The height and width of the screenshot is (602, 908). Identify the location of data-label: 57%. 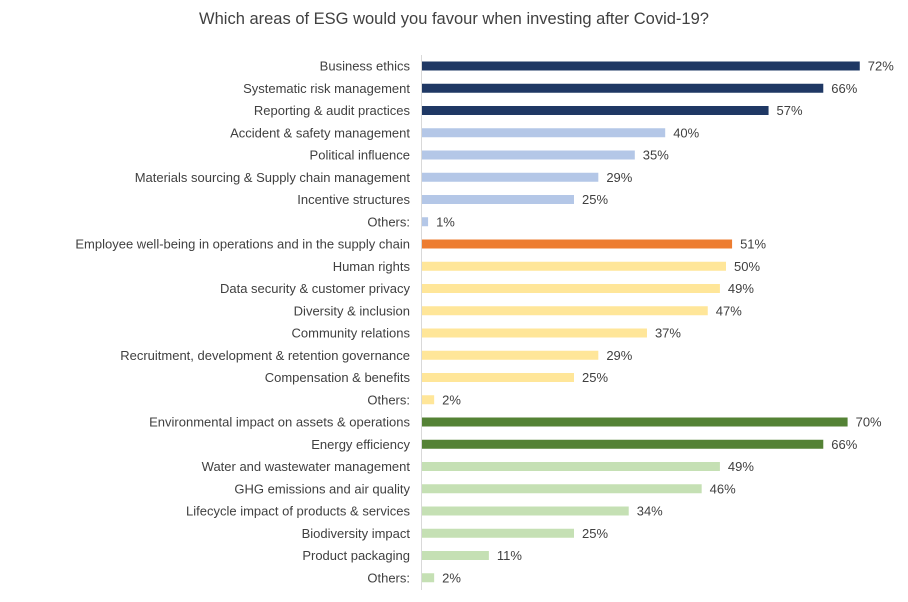
(790, 110).